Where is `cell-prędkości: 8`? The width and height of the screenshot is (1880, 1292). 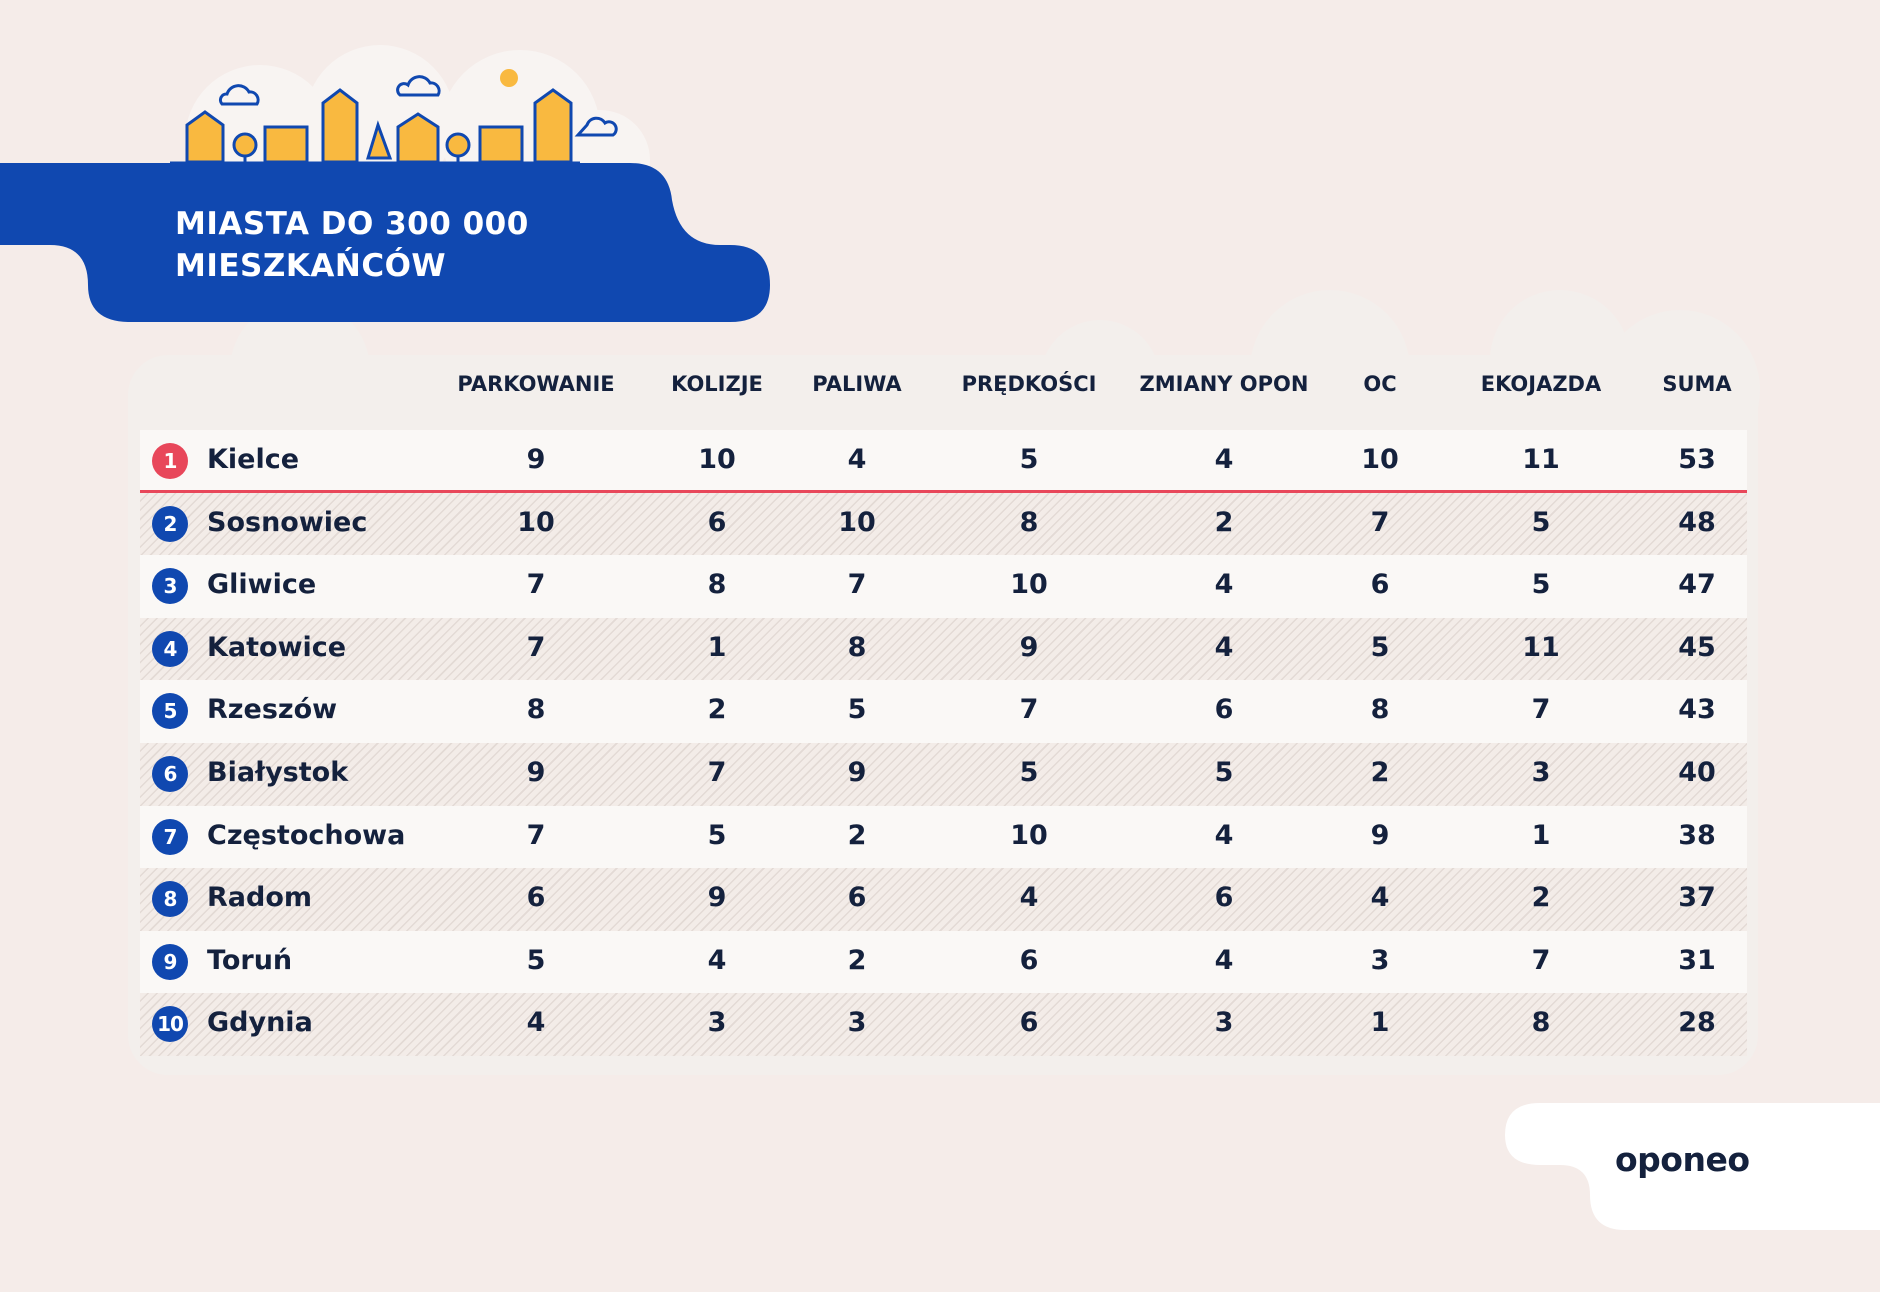 cell-prędkości: 8 is located at coordinates (1029, 522).